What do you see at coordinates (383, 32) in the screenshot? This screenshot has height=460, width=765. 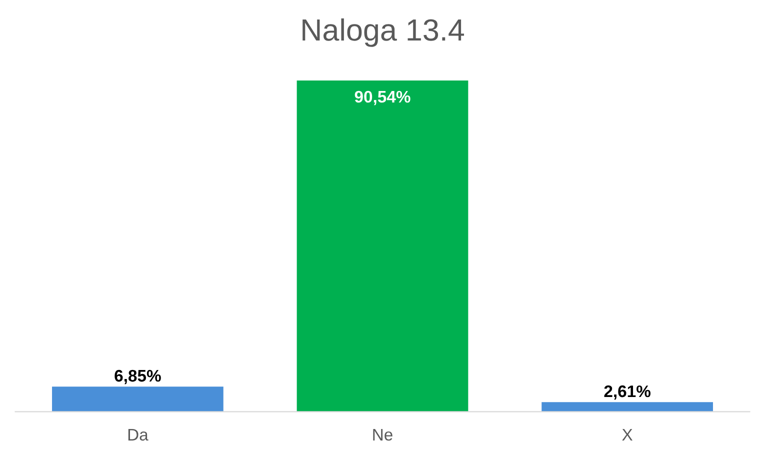 I see `chart-title: Naloga 13.4` at bounding box center [383, 32].